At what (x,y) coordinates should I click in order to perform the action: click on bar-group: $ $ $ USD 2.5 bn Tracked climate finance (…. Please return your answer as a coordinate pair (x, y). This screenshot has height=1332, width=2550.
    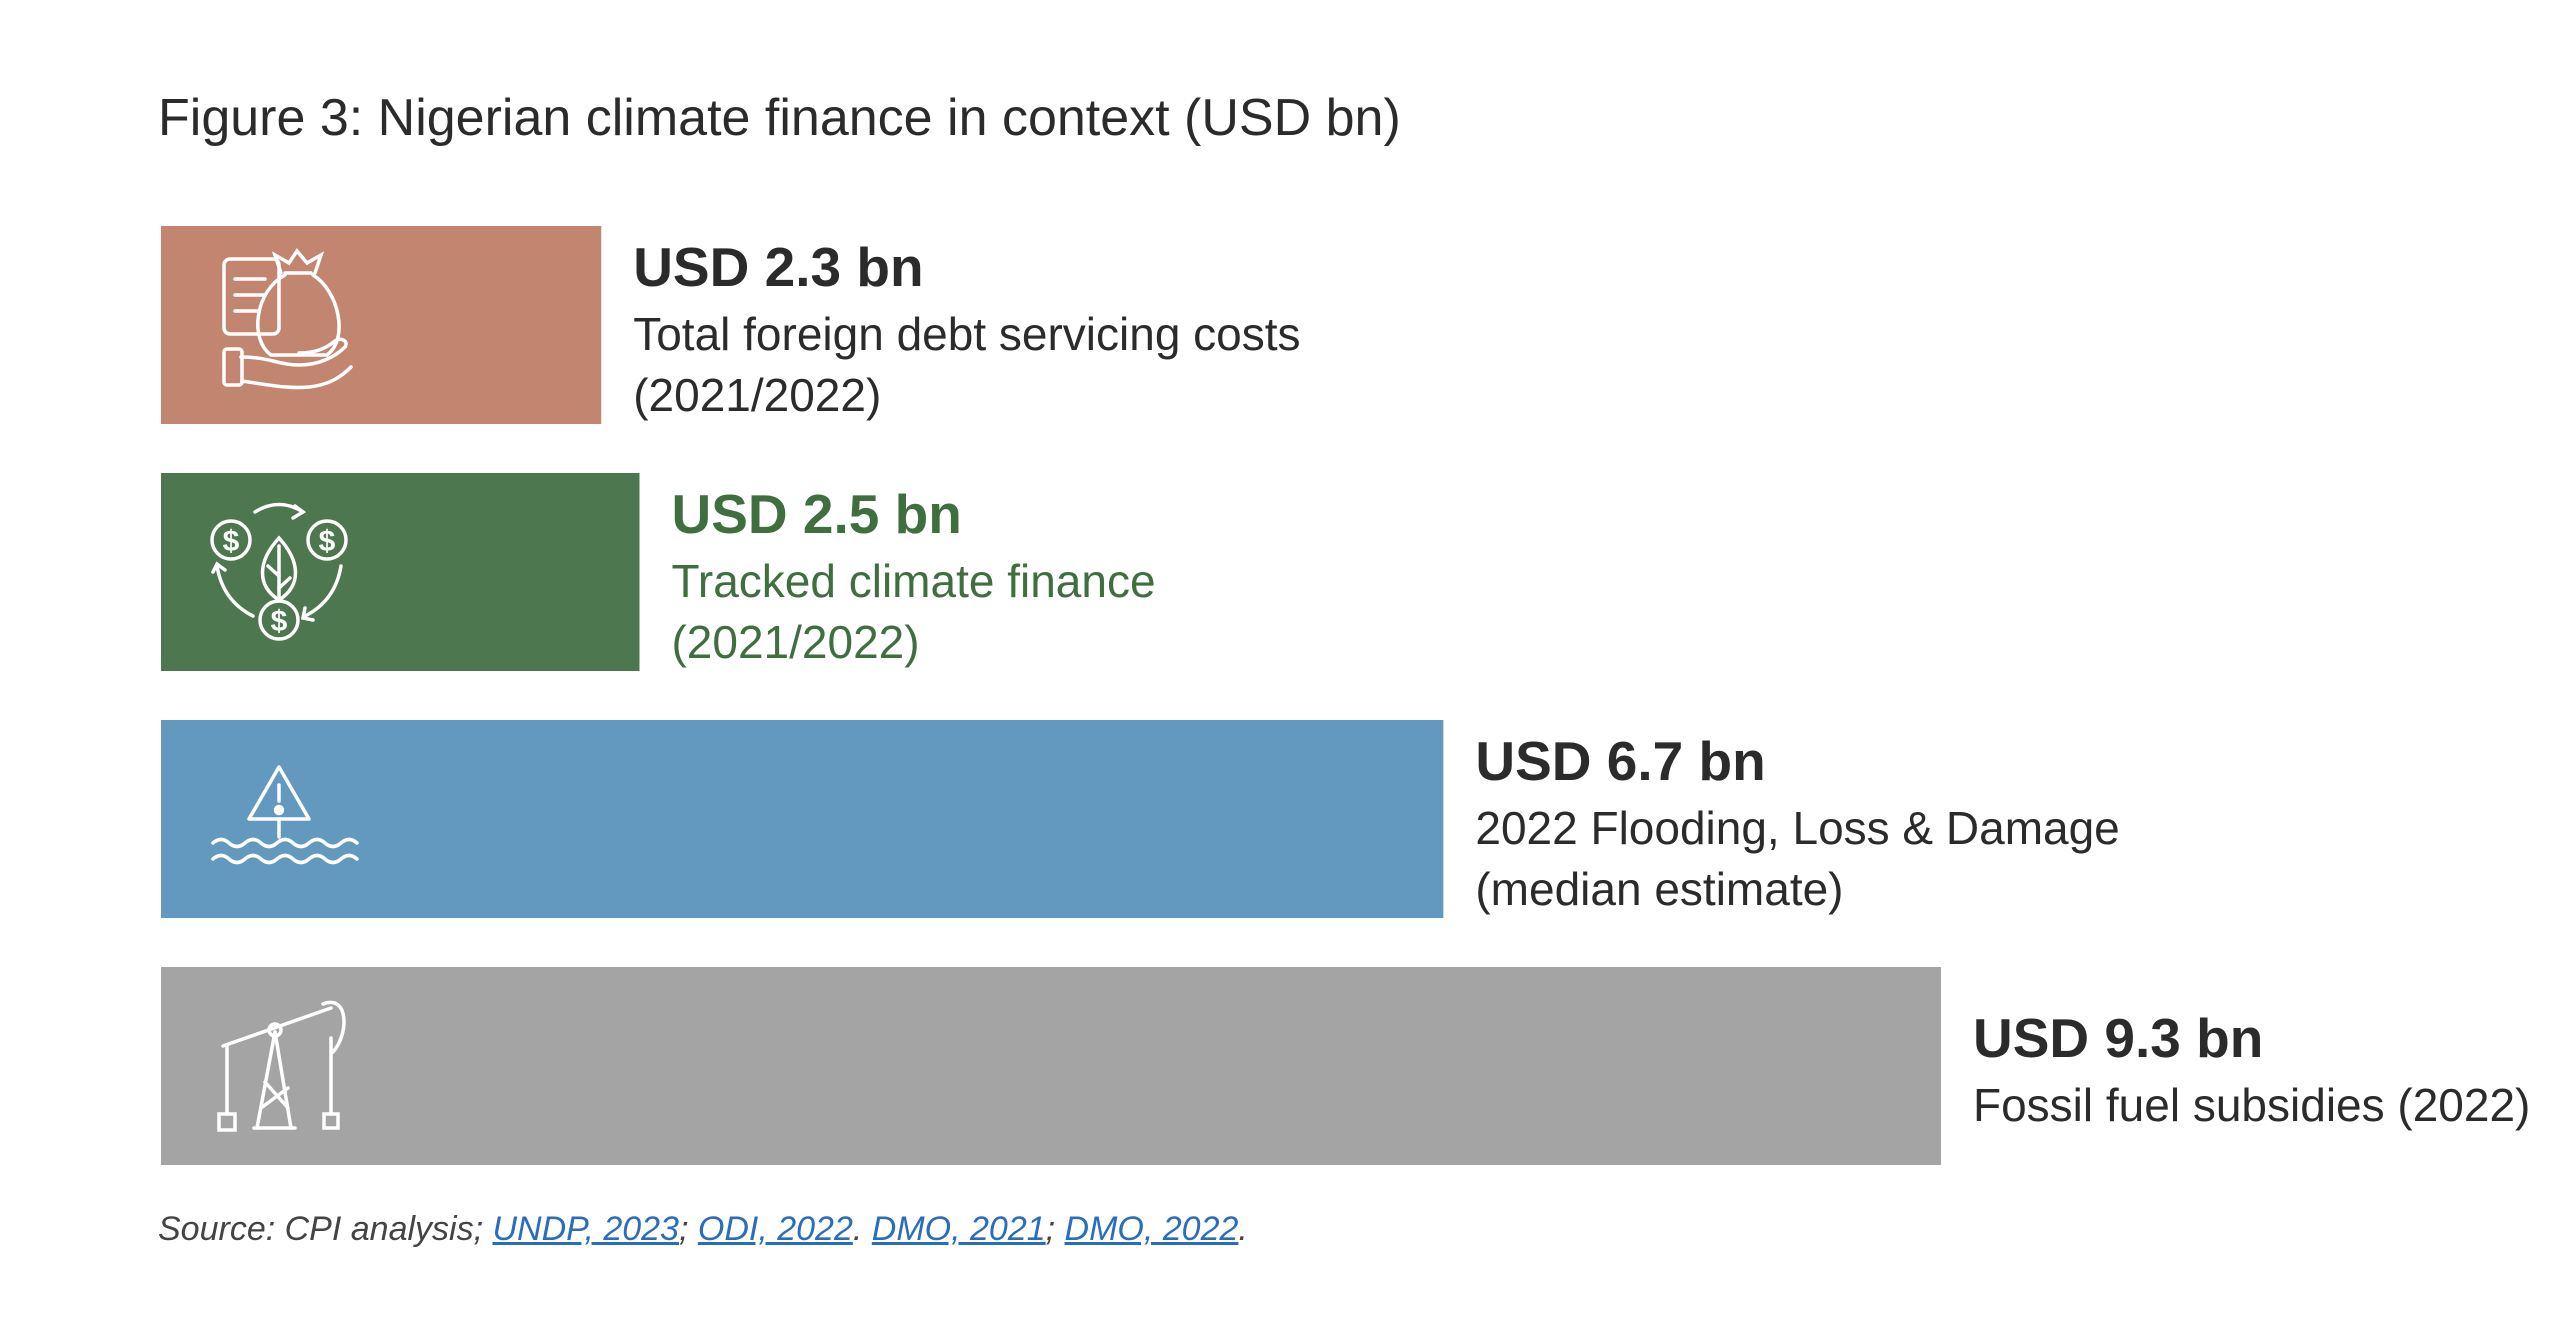
    Looking at the image, I should click on (658, 572).